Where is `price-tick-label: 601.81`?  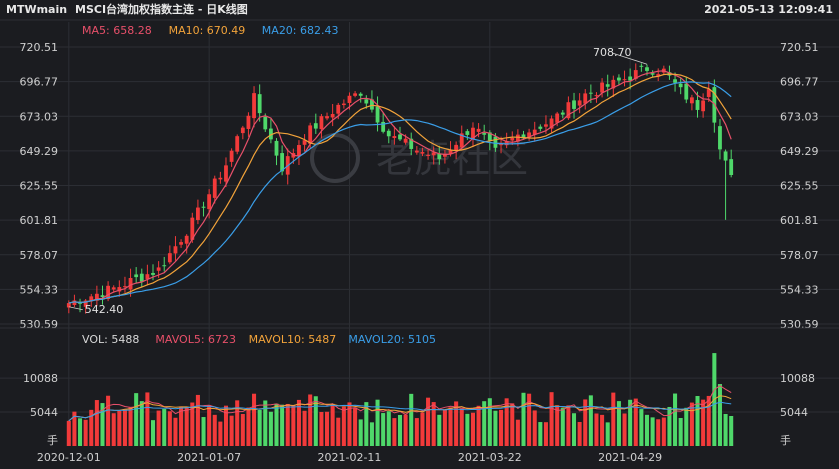 price-tick-label: 601.81 is located at coordinates (39, 220).